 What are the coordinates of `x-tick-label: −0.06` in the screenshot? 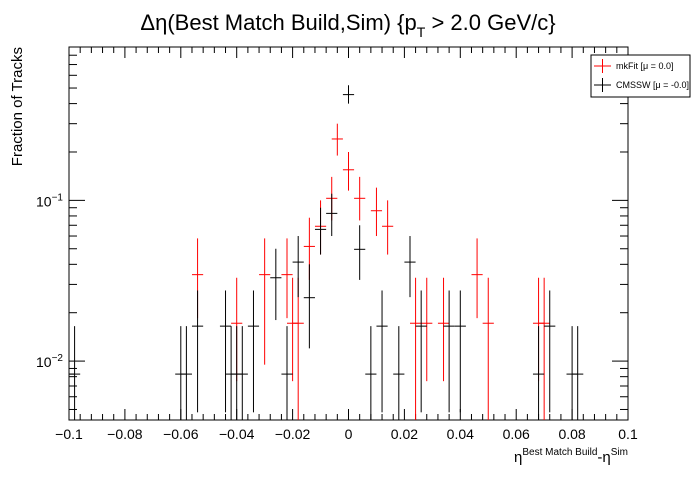 It's located at (181, 434).